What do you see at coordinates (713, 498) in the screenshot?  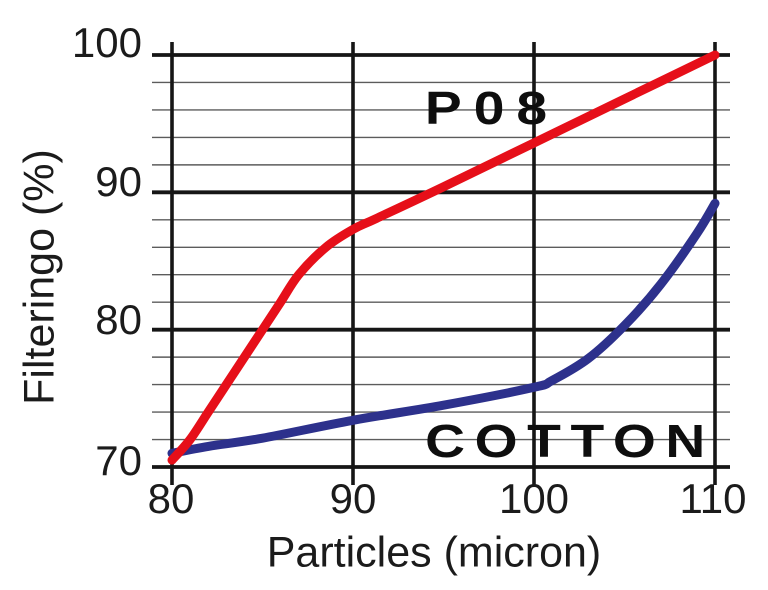 I see `x-tick-label-110: 110` at bounding box center [713, 498].